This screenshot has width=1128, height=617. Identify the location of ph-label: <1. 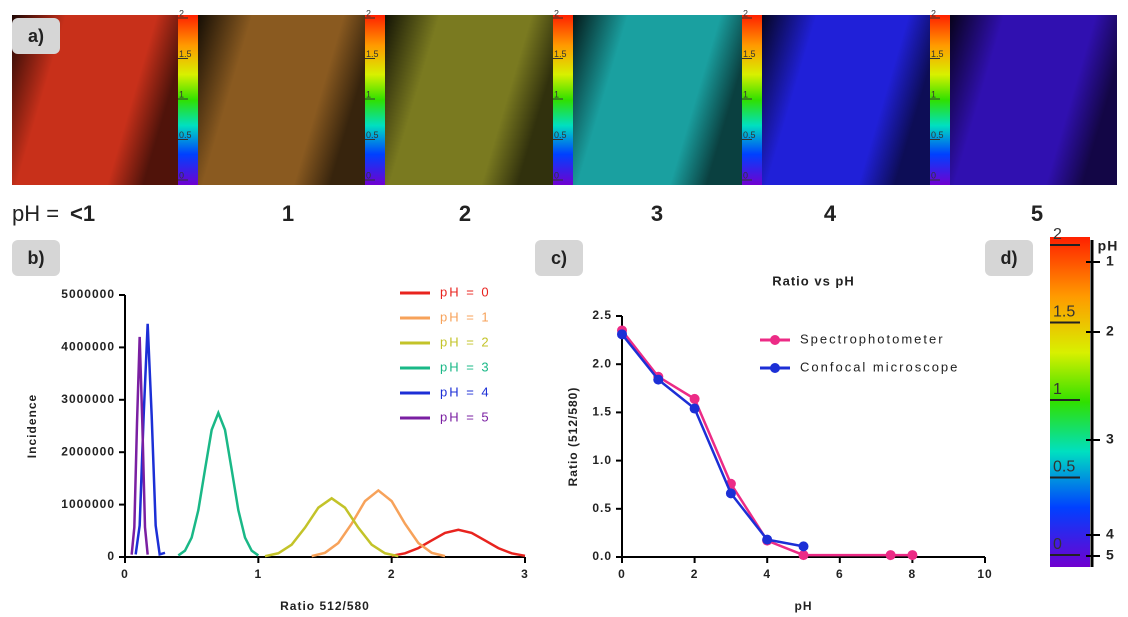
(82, 213).